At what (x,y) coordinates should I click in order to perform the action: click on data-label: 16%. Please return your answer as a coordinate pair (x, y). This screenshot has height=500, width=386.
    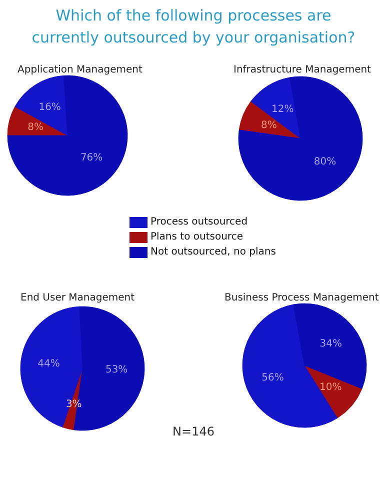
    Looking at the image, I should click on (49, 108).